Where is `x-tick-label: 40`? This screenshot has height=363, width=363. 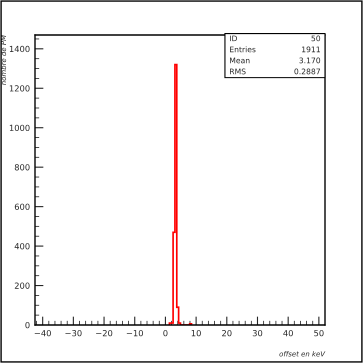
x-tick-label: 40 is located at coordinates (288, 333).